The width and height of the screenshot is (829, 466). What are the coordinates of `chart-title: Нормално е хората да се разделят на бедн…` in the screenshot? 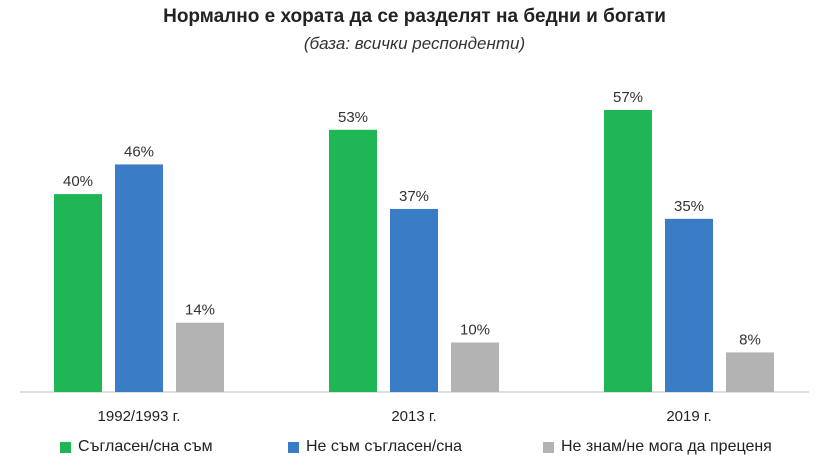 It's located at (414, 16).